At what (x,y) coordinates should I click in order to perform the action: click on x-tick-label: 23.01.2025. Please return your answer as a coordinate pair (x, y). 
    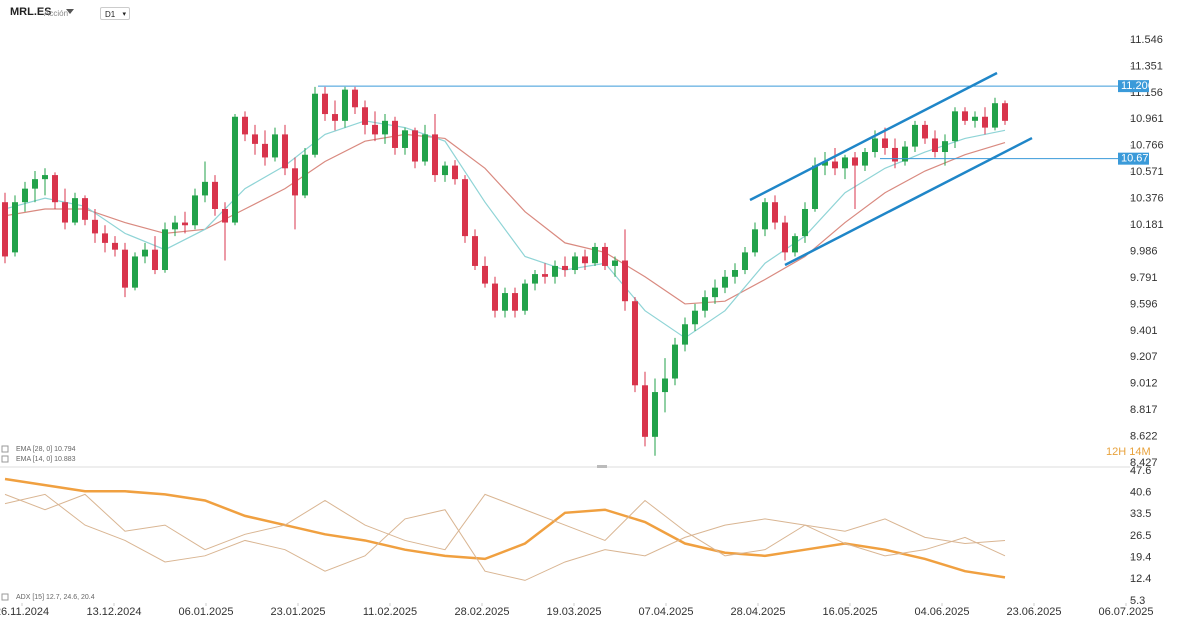
    Looking at the image, I should click on (297, 612).